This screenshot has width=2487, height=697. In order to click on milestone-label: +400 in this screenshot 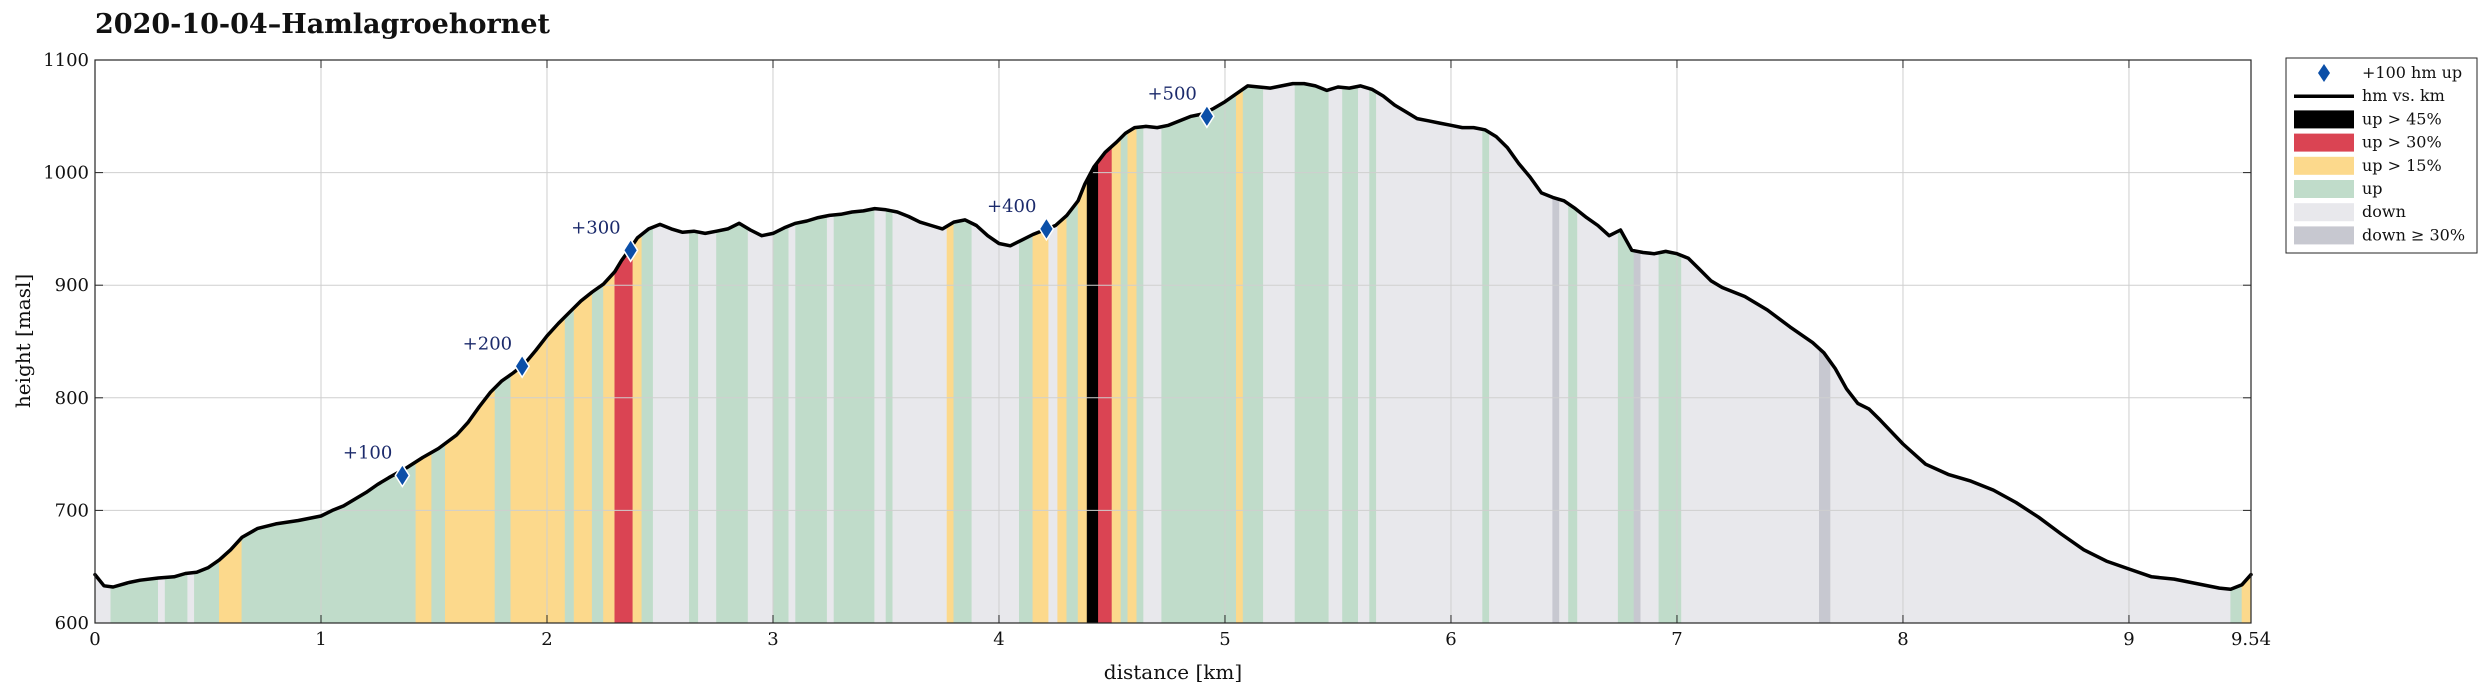, I will do `click(1011, 206)`.